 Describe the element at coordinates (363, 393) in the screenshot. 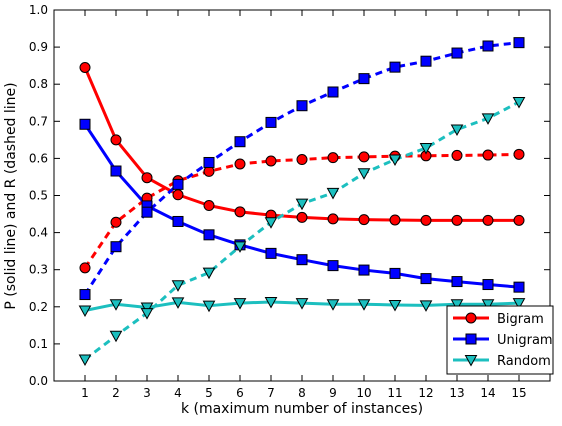

I see `x-tick-label: 10` at that location.